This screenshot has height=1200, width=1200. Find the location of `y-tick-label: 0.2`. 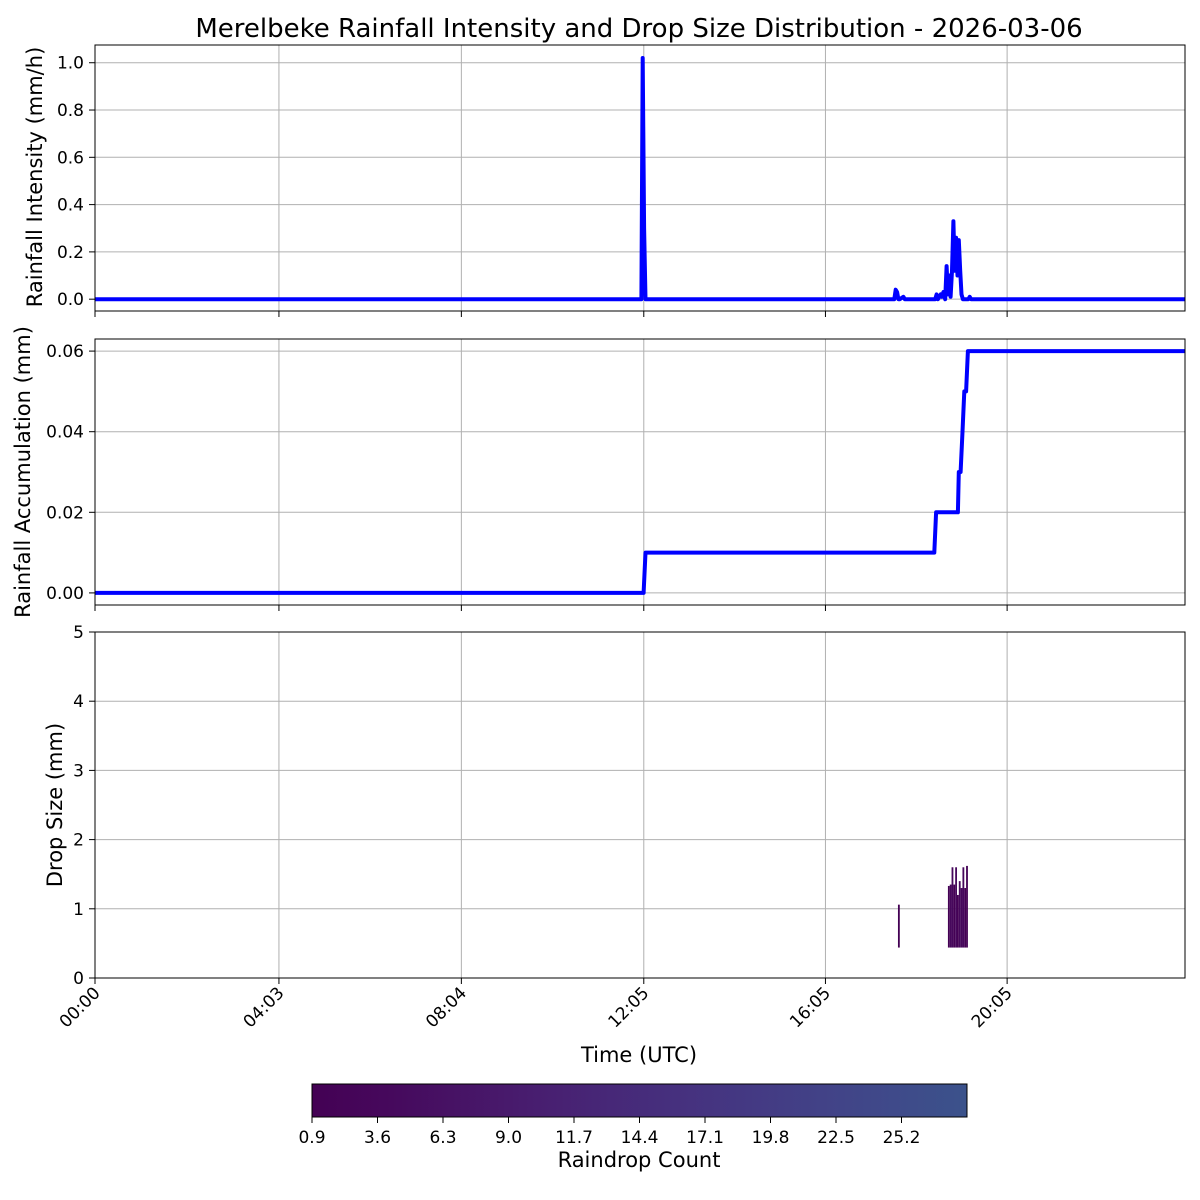

y-tick-label: 0.2 is located at coordinates (70, 253).